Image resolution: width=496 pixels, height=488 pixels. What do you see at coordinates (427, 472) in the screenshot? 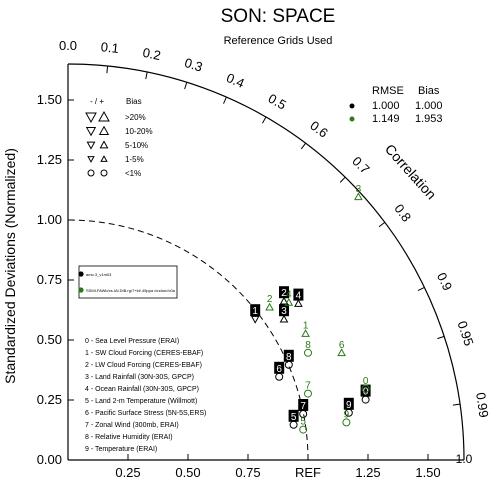
I see `x-tick-label: 1.50` at bounding box center [427, 472].